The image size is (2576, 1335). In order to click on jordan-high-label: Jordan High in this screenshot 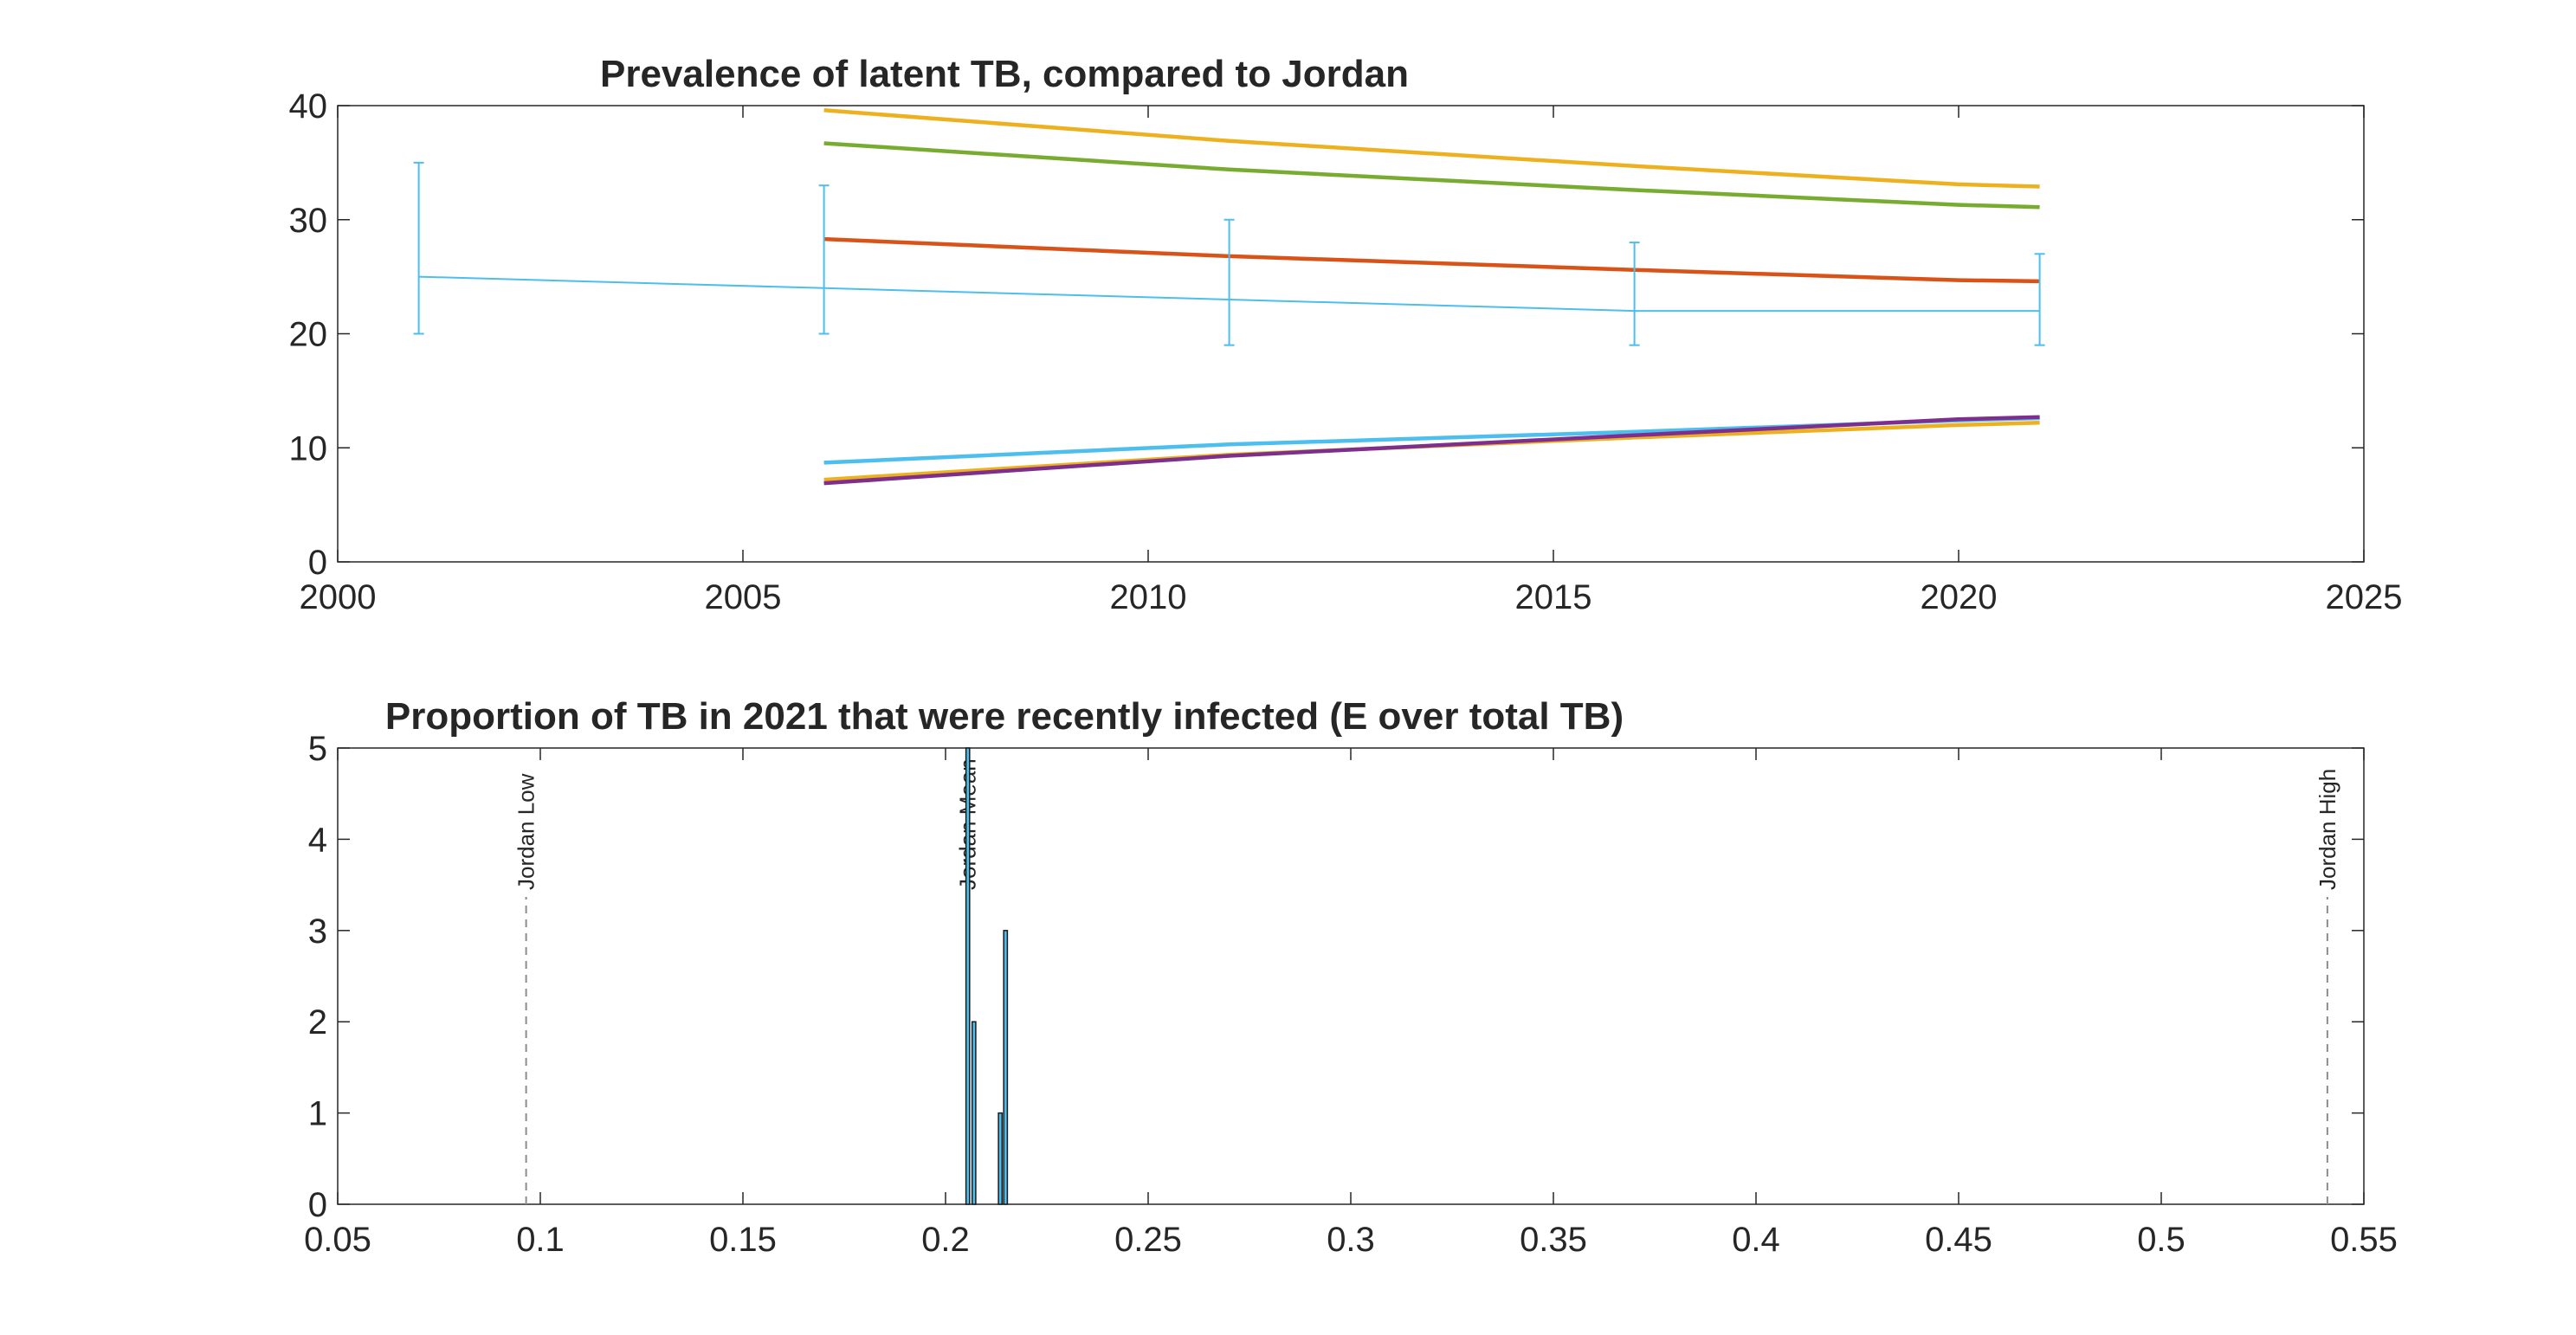, I will do `click(2327, 830)`.